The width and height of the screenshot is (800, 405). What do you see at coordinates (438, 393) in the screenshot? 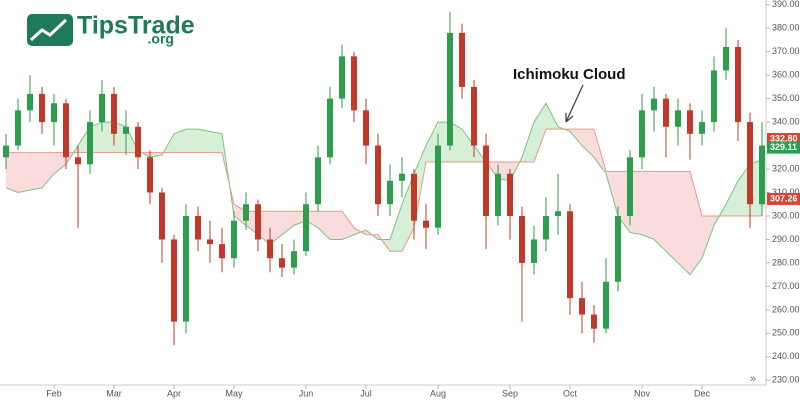
I see `x-tick-label: Aug` at bounding box center [438, 393].